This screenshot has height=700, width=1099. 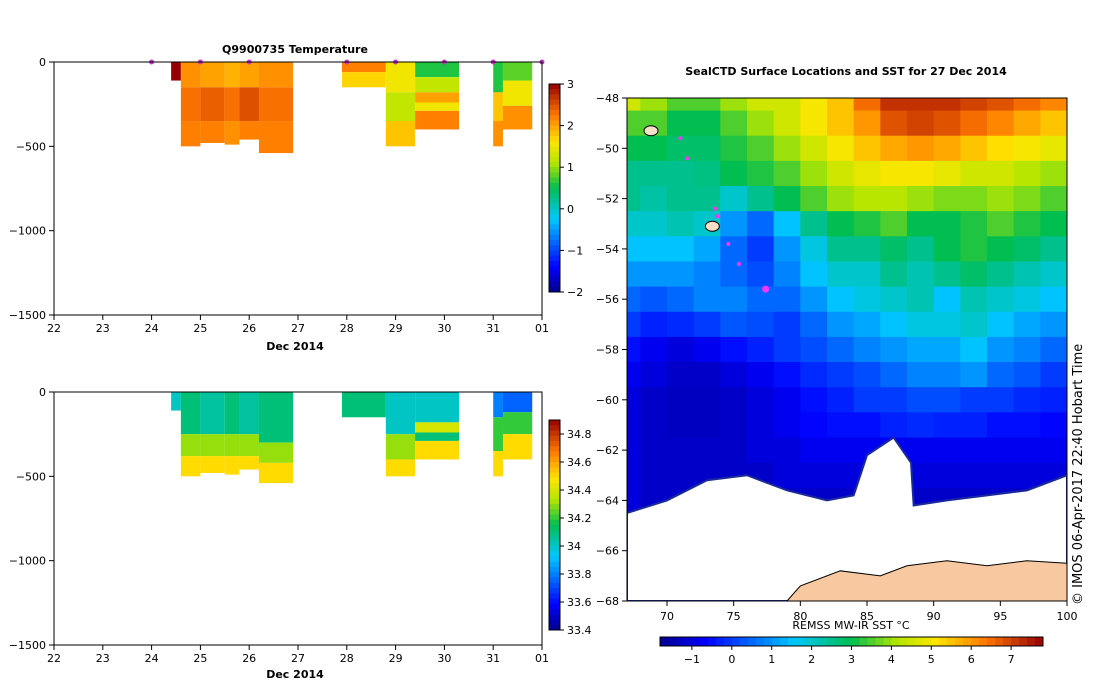 I want to click on temperature-plot-title: Q9900735 Temperature, so click(x=295, y=49).